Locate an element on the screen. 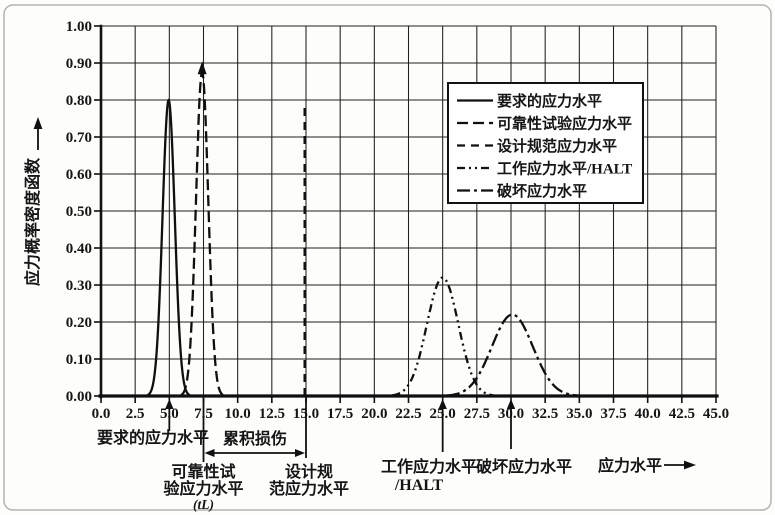 Image resolution: width=775 pixels, height=515 pixels. x-tick-label: 17.5 is located at coordinates (340, 414).